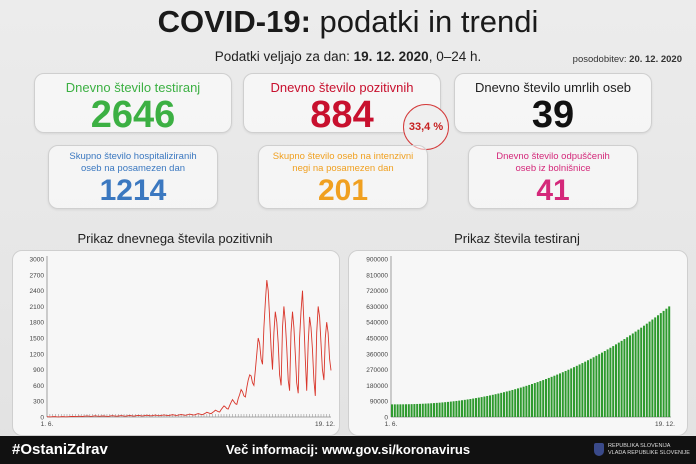 The image size is (696, 464). What do you see at coordinates (377, 354) in the screenshot?
I see `y-tick-label: 360000` at bounding box center [377, 354].